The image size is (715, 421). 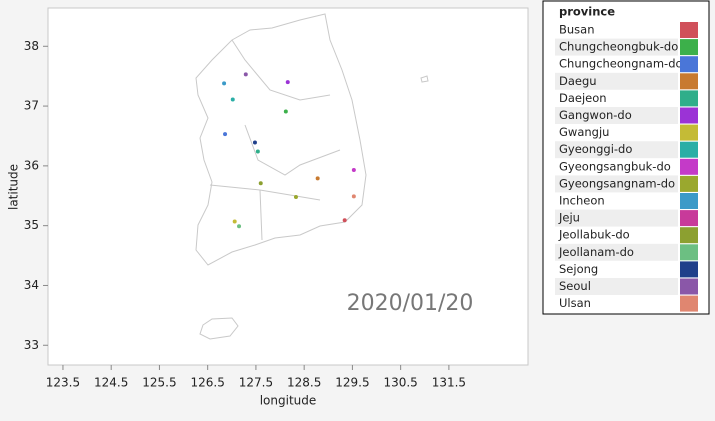 I want to click on x-tick-label: 130.5, so click(x=400, y=383).